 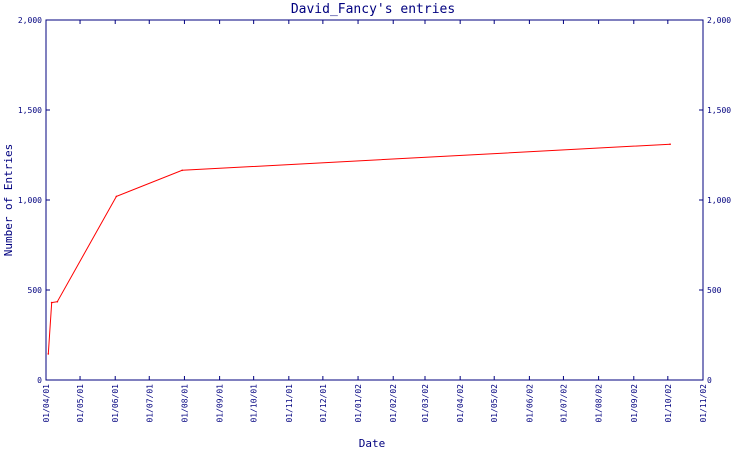 I want to click on y-tick-label-left: 2,000, so click(x=30, y=20).